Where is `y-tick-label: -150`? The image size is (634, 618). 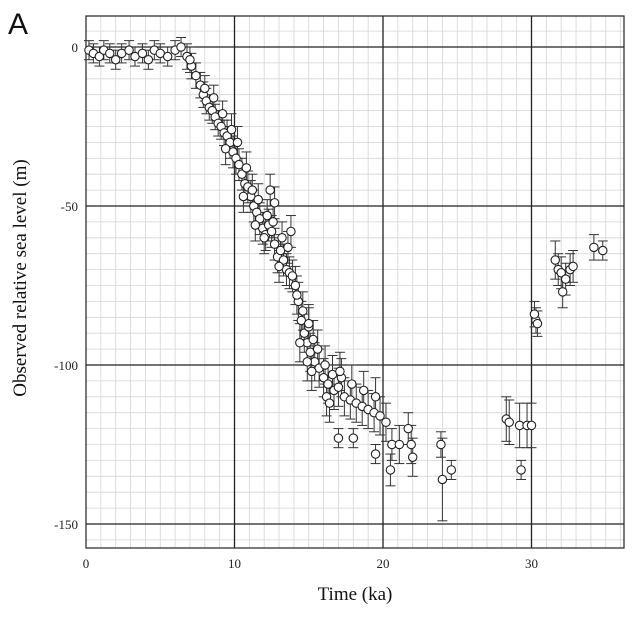
y-tick-label: -150 is located at coordinates (66, 524).